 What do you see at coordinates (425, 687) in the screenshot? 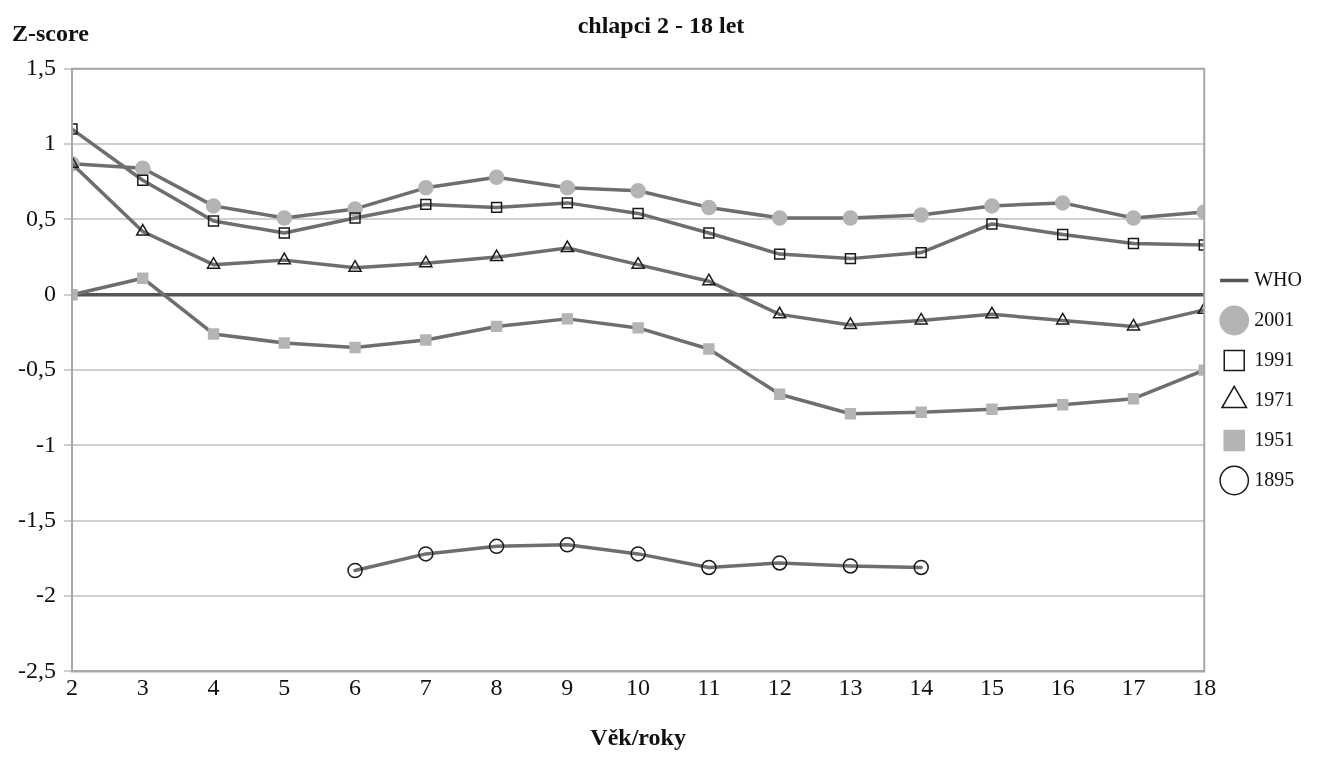
I see `x-tick-label: 7` at bounding box center [425, 687].